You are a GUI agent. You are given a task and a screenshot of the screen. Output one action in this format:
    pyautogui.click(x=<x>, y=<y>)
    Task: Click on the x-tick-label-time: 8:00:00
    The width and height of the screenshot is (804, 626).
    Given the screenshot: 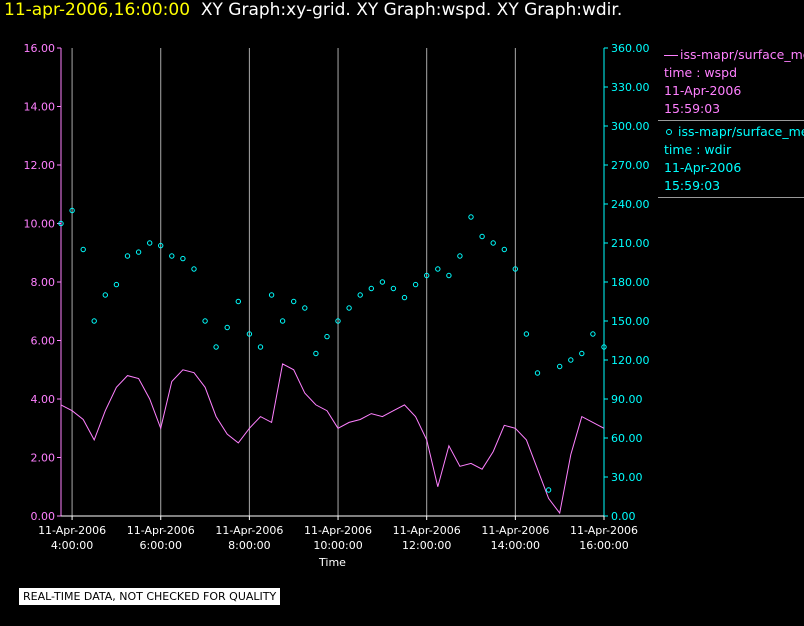 What is the action you would take?
    pyautogui.click(x=249, y=545)
    